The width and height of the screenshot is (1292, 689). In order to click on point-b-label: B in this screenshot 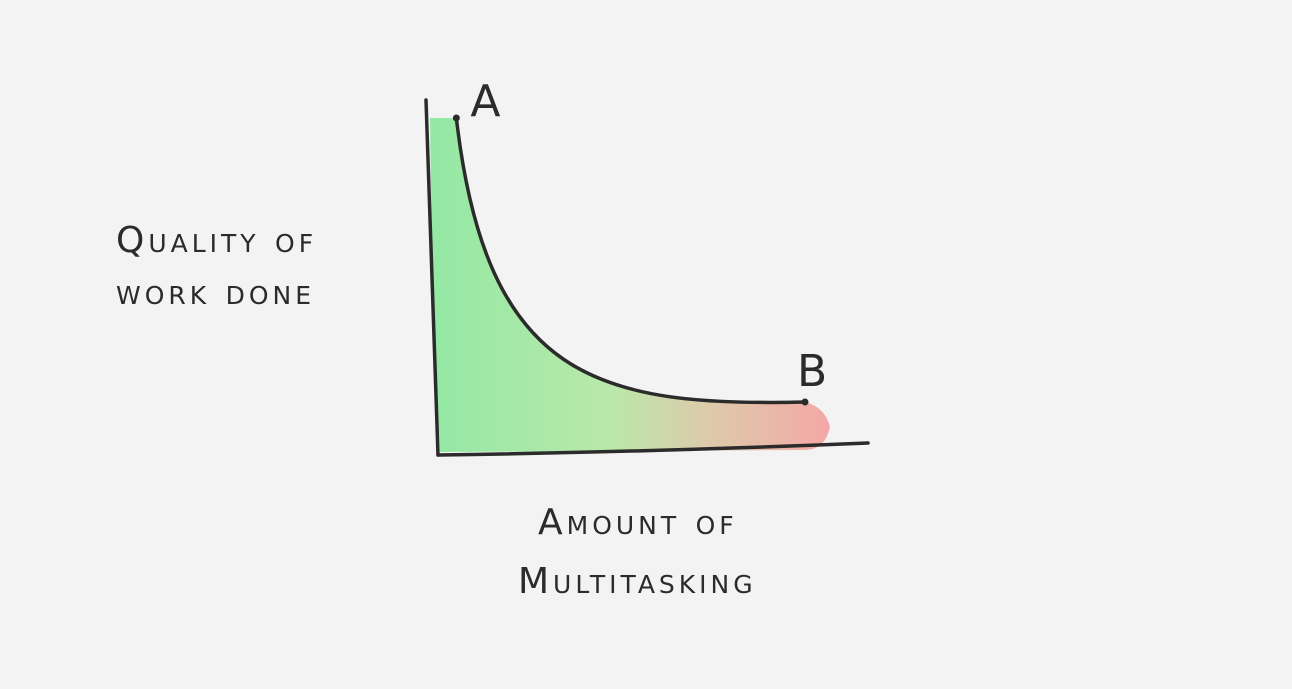, I will do `click(812, 371)`.